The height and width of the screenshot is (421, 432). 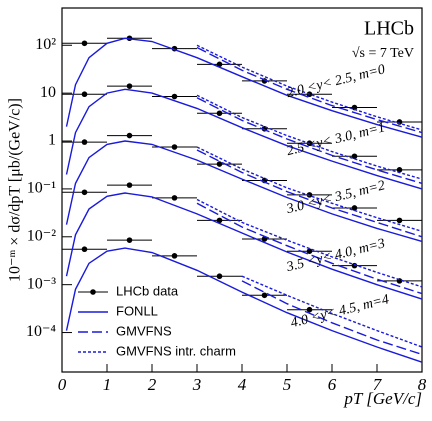 I want to click on y-tick-label: 10⁻², so click(x=41, y=235).